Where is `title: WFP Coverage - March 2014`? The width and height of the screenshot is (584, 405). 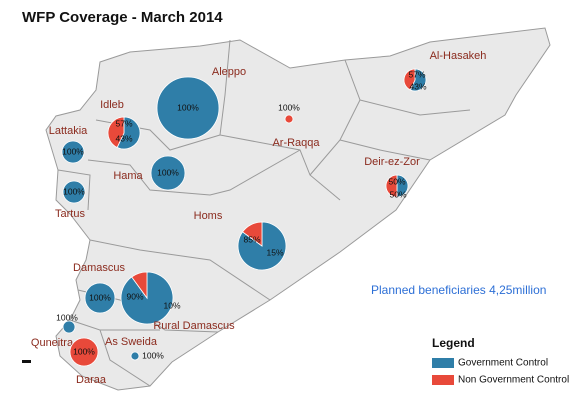
title: WFP Coverage - March 2014 is located at coordinates (122, 17).